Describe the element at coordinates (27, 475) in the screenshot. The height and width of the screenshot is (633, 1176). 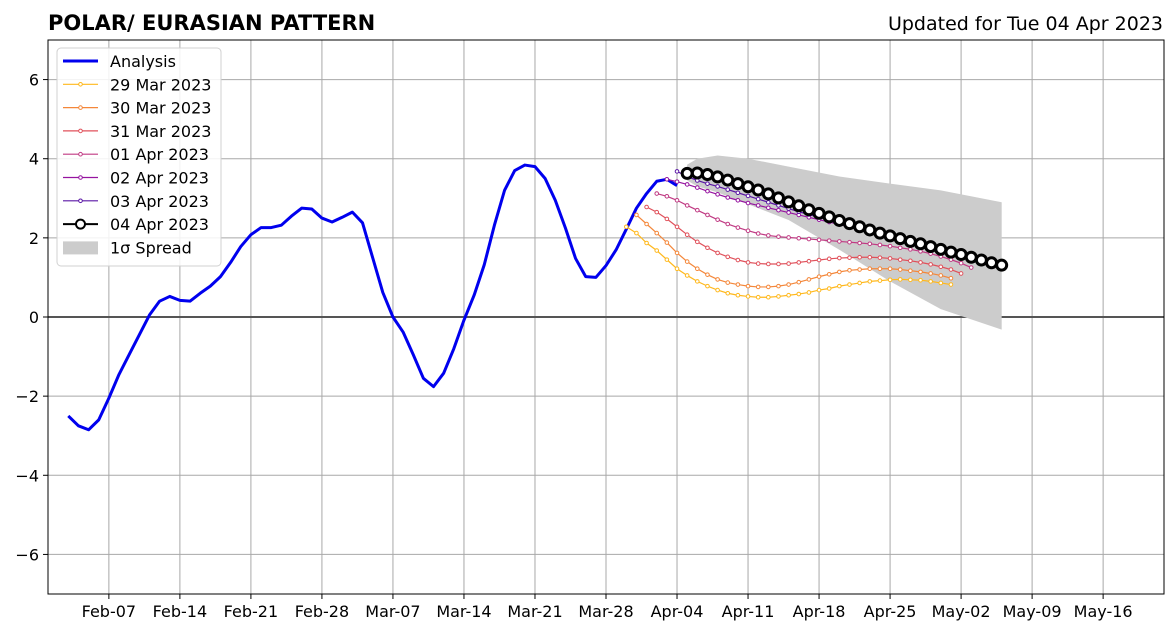
I see `y-tick-label: −4` at that location.